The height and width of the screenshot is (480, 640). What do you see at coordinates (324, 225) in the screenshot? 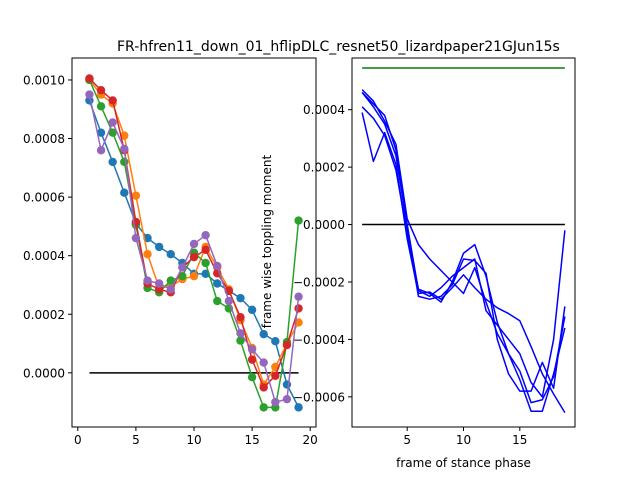
I see `right-y-tick-label: 0.0000` at bounding box center [324, 225].